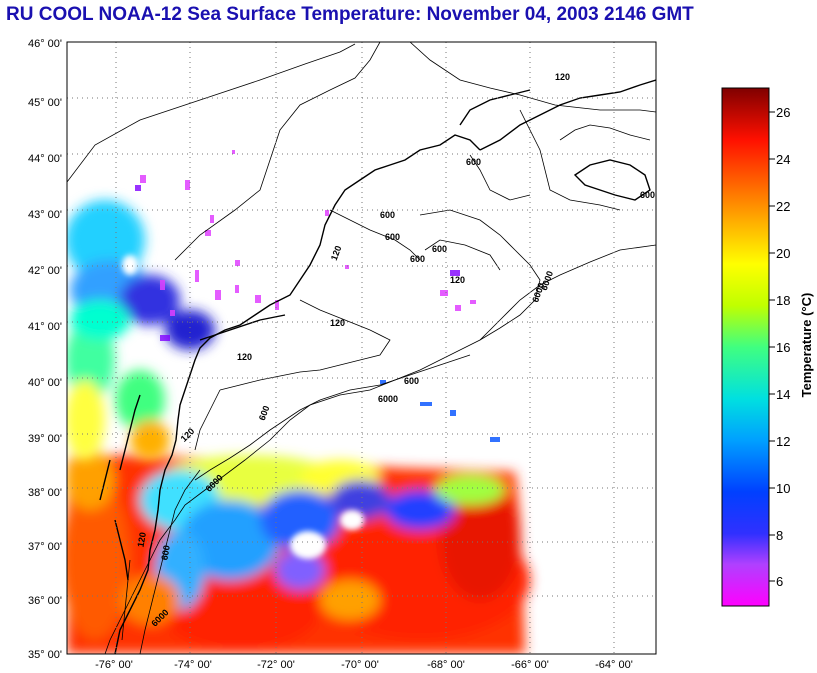  Describe the element at coordinates (783, 300) in the screenshot. I see `colorbar-tick: 18` at that location.